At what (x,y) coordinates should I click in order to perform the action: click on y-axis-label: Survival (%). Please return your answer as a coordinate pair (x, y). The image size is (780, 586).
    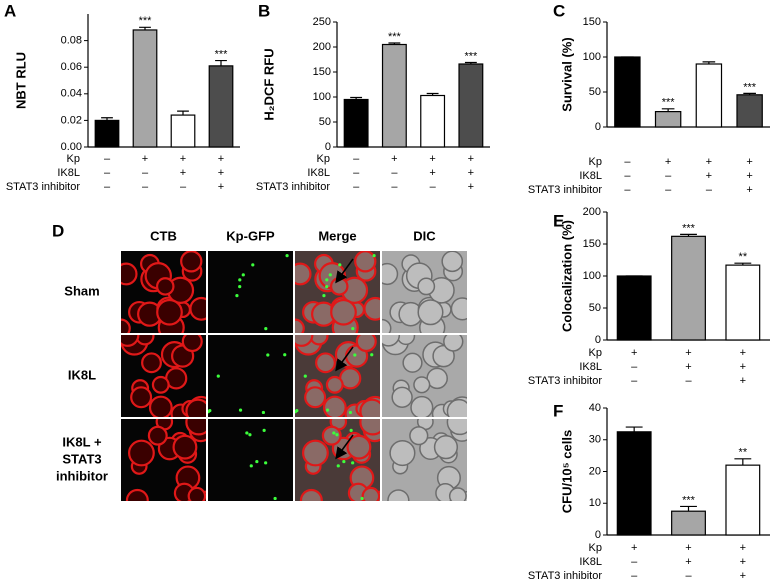
    Looking at the image, I should click on (566, 74).